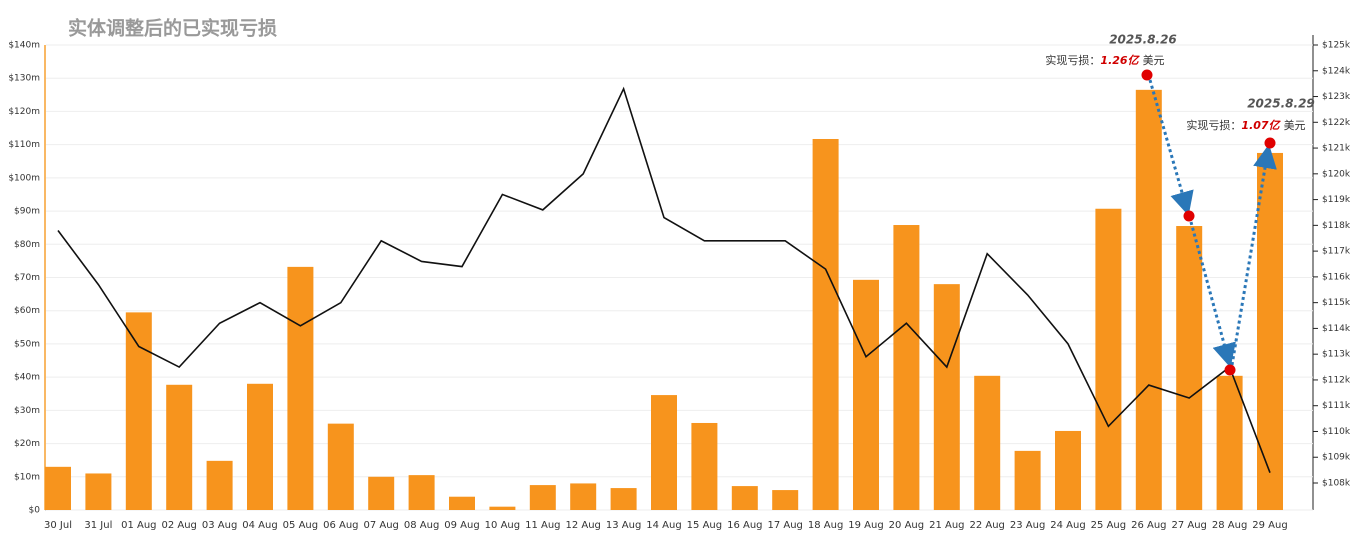 This screenshot has height=556, width=1364. I want to click on x-tick-label: 25 Aug, so click(1108, 525).